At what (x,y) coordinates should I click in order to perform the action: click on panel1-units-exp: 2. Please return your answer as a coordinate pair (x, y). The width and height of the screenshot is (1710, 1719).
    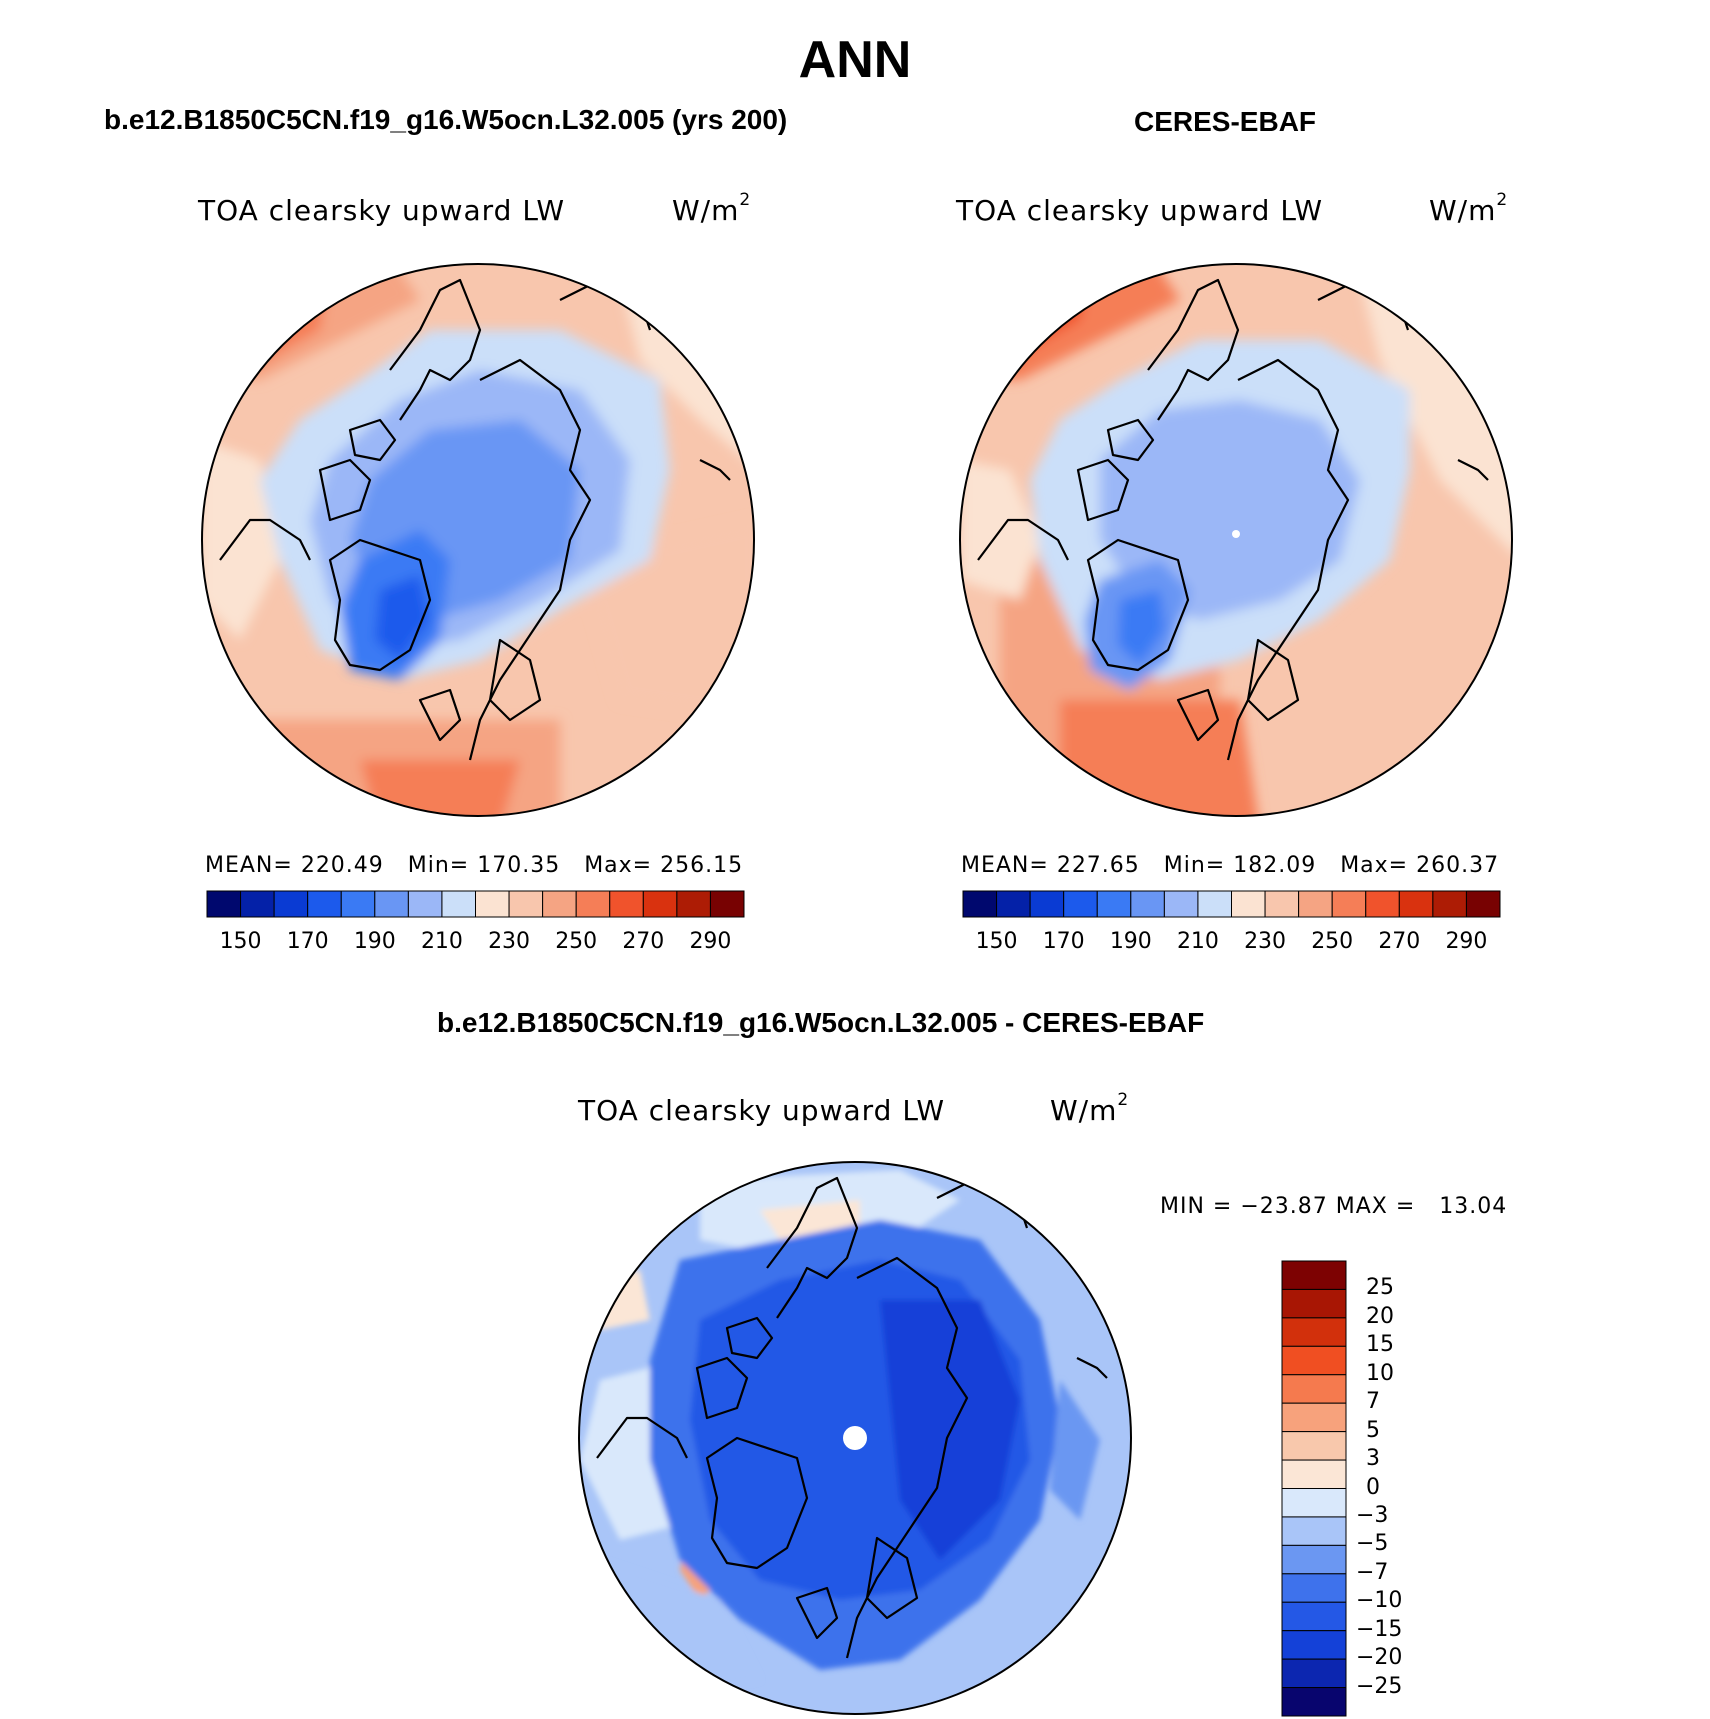
    Looking at the image, I should click on (745, 200).